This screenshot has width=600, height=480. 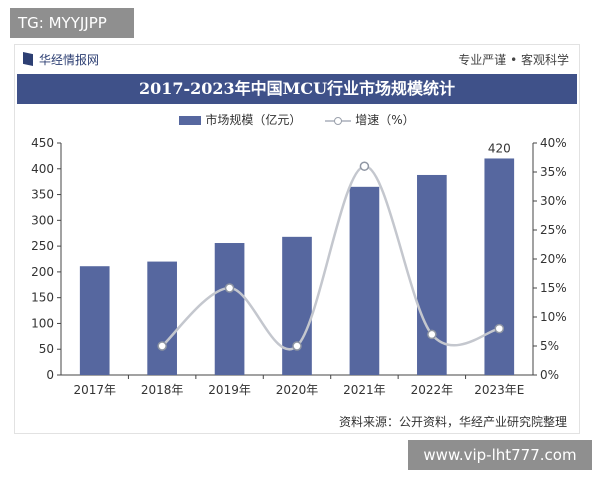 What do you see at coordinates (42, 246) in the screenshot?
I see `y-left-tick-label: 250` at bounding box center [42, 246].